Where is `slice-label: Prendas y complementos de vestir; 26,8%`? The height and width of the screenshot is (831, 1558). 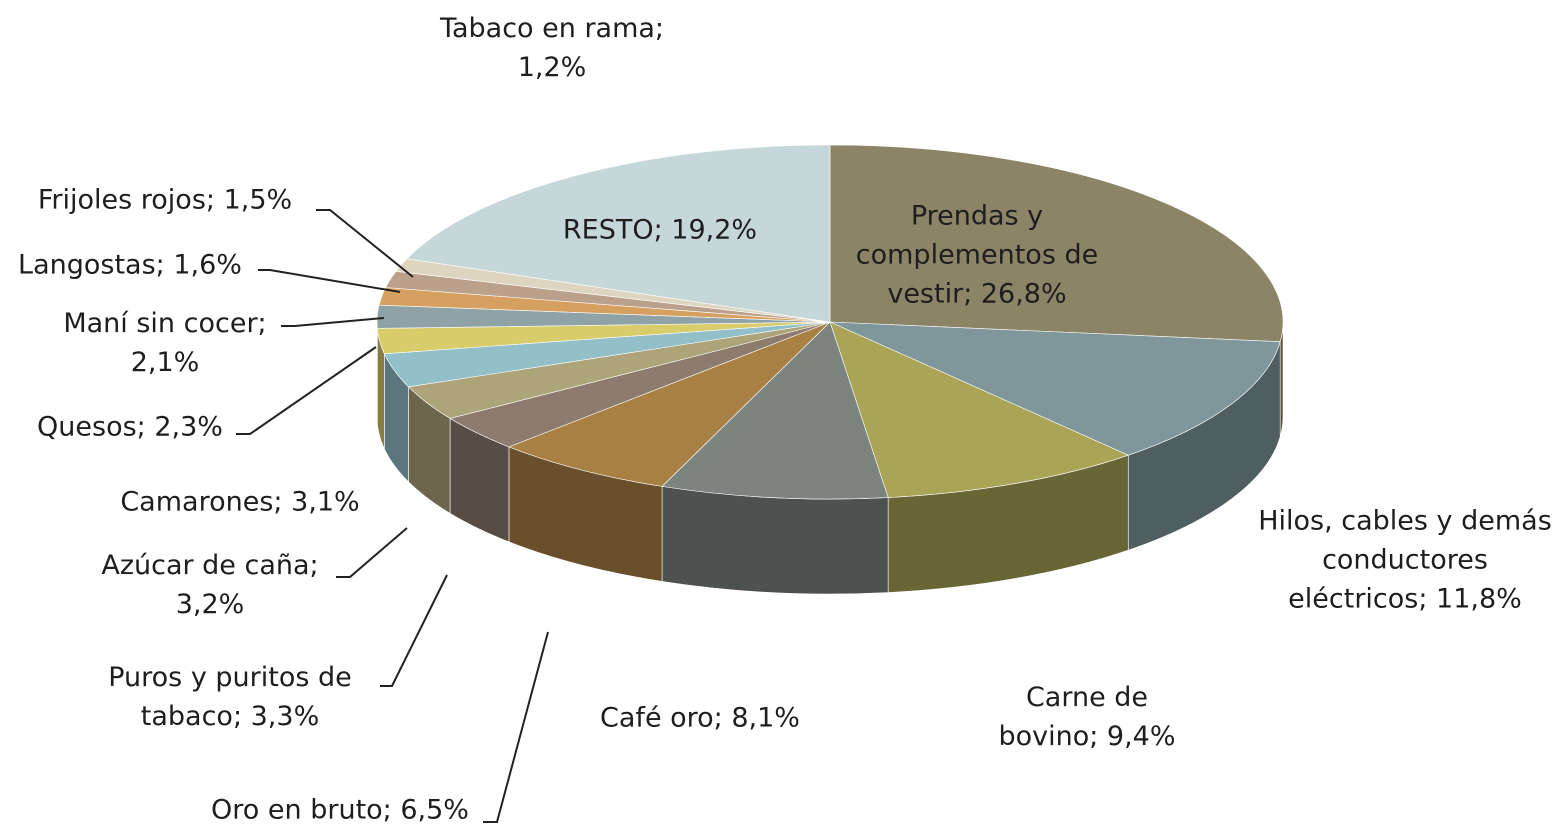 slice-label: Prendas y complementos de vestir; 26,8% is located at coordinates (977, 255).